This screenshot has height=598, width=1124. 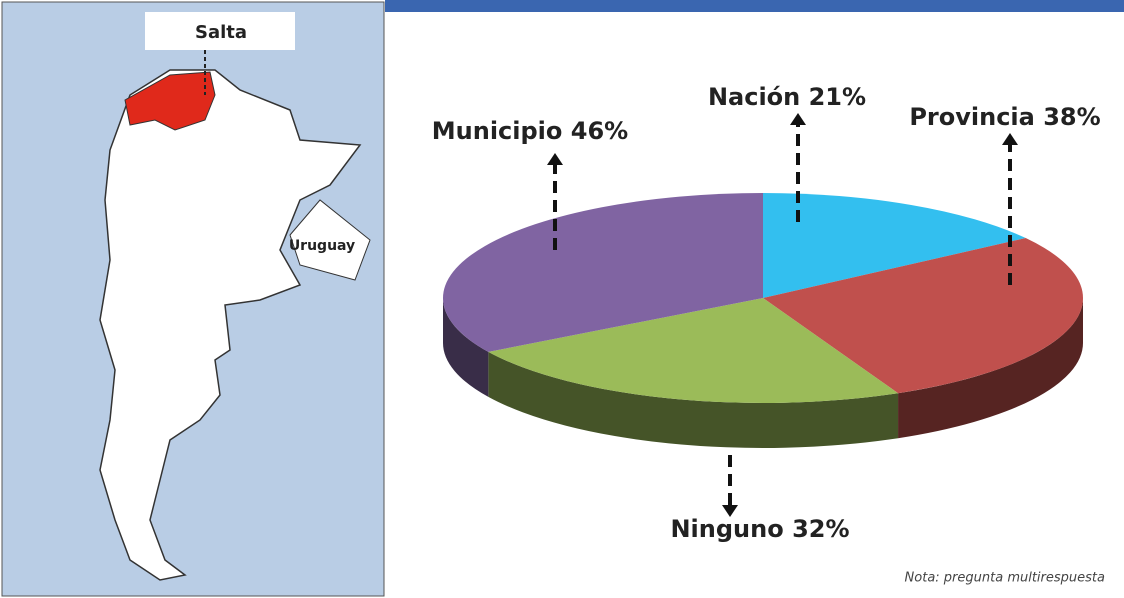 I want to click on map-label: Salta, so click(x=221, y=32).